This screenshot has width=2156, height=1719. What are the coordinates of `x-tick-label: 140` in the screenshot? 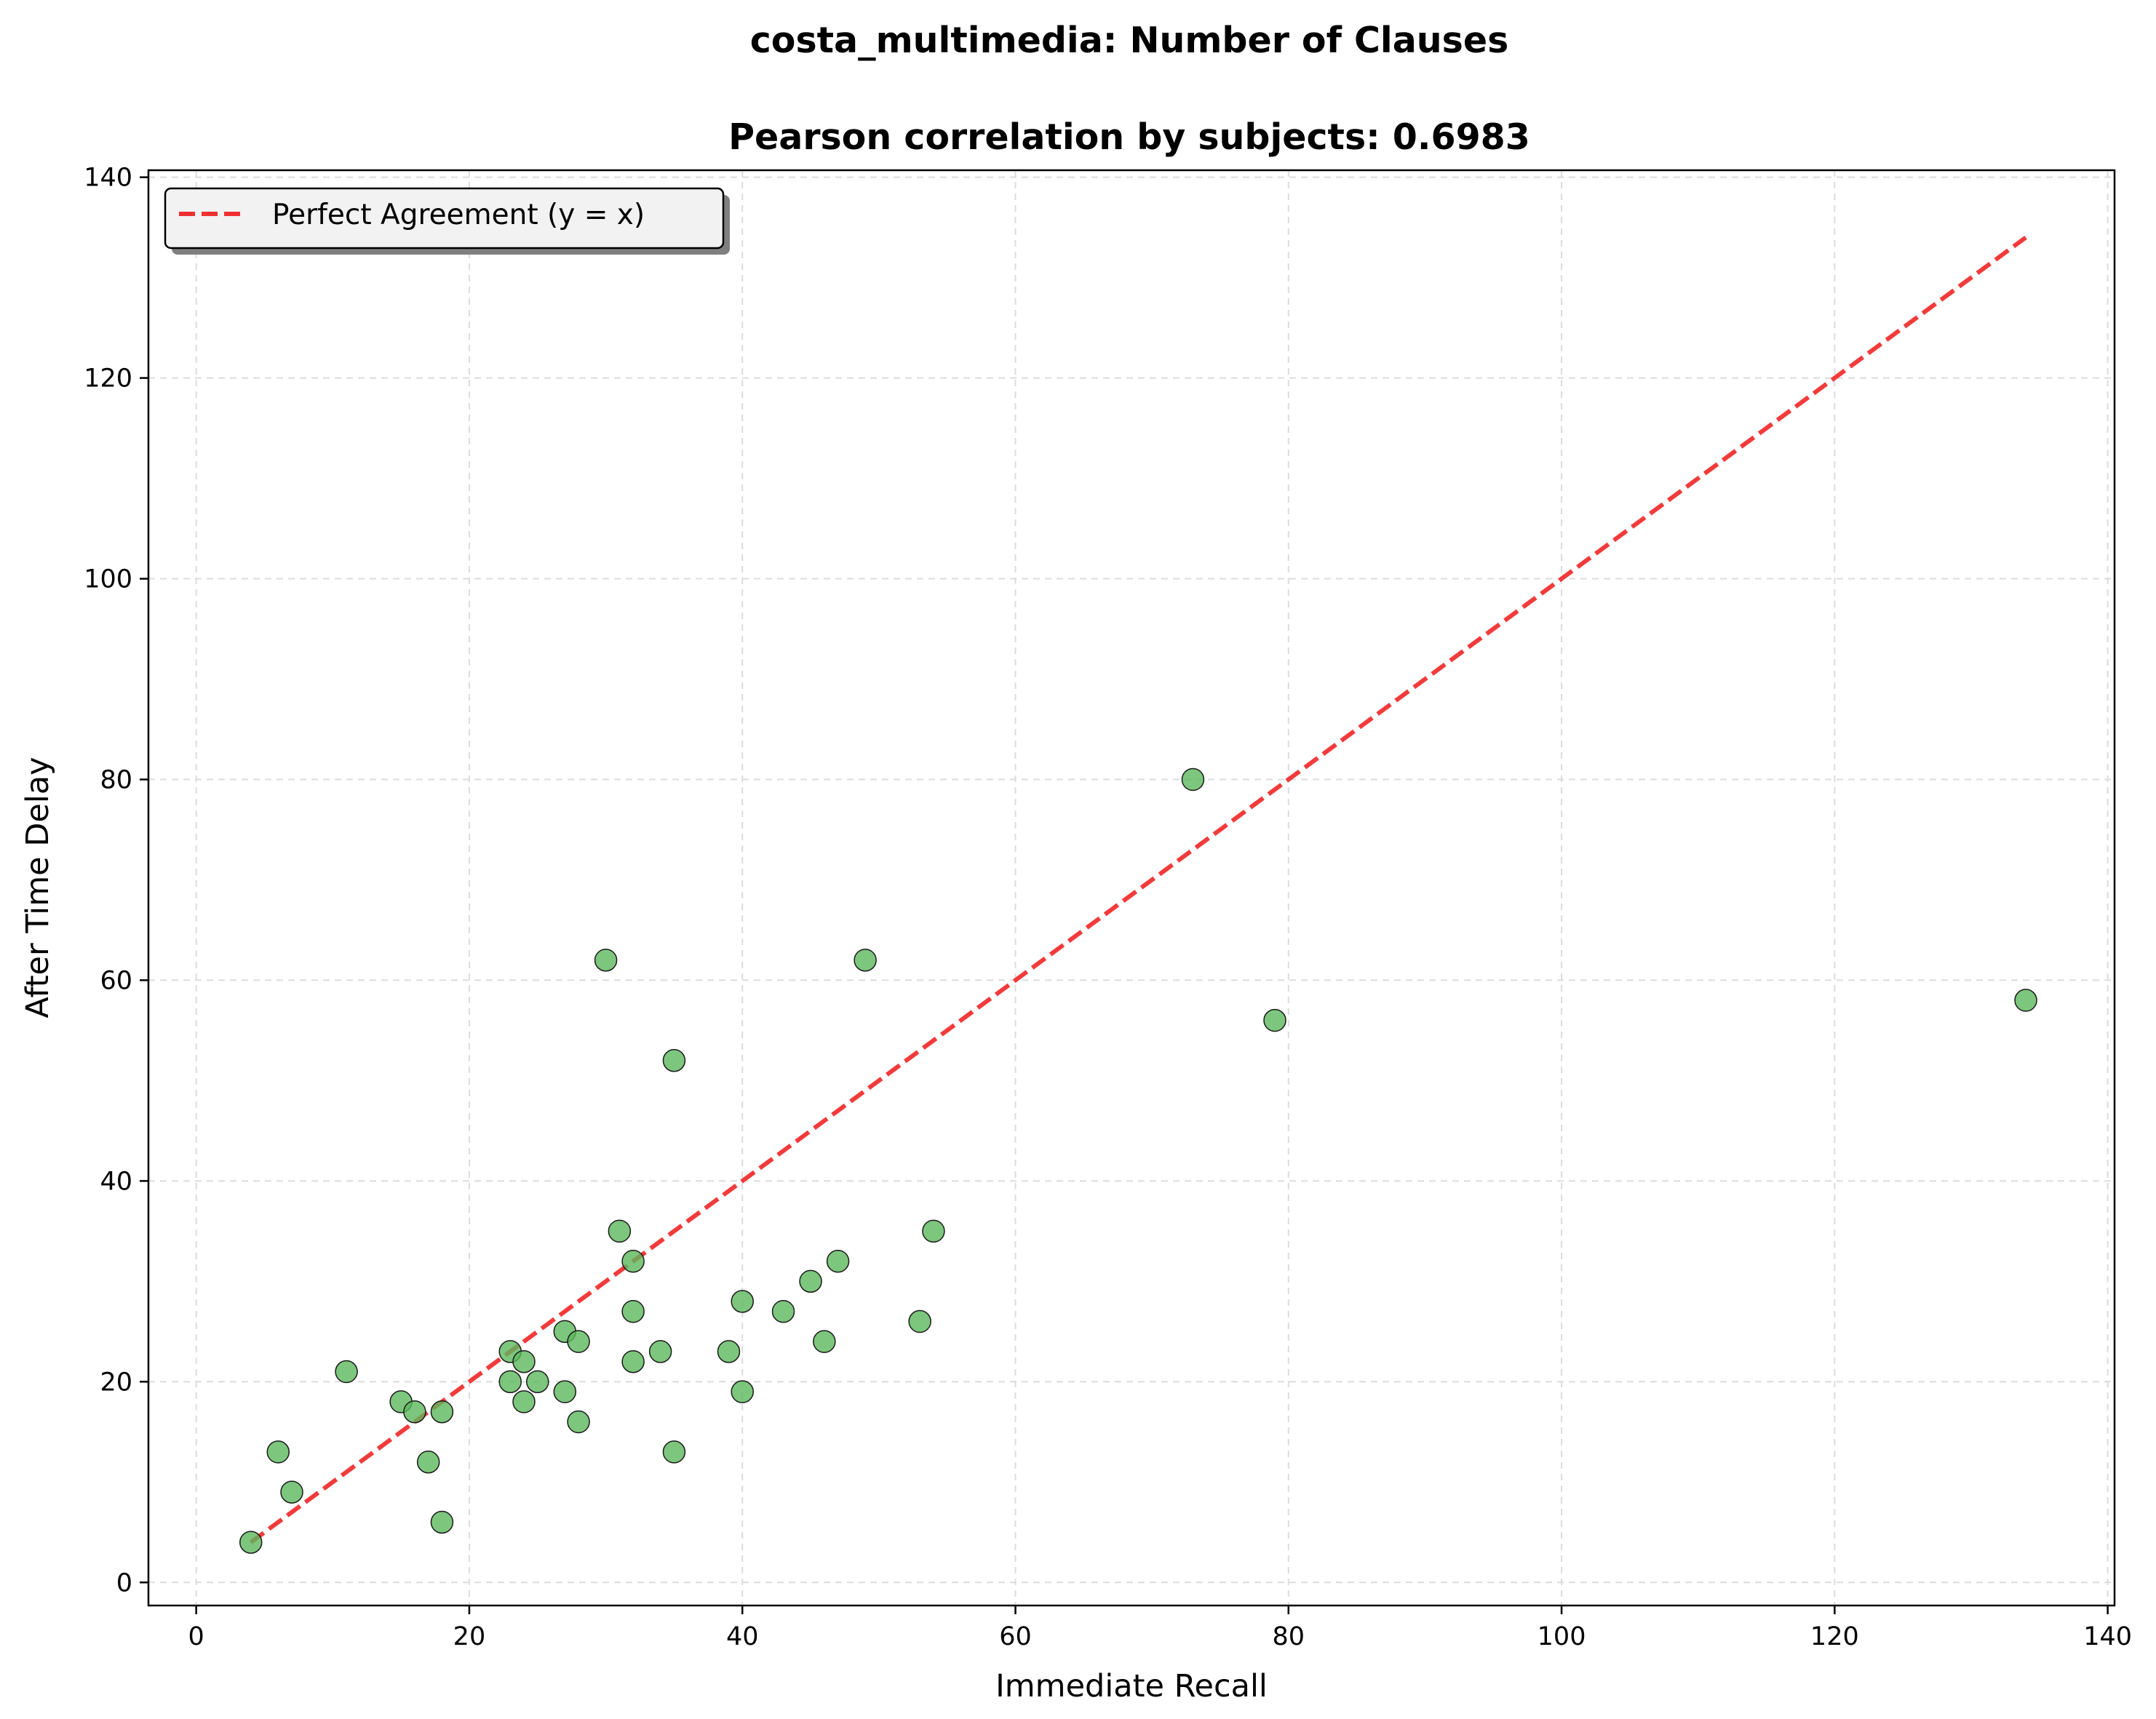 It's located at (2107, 1636).